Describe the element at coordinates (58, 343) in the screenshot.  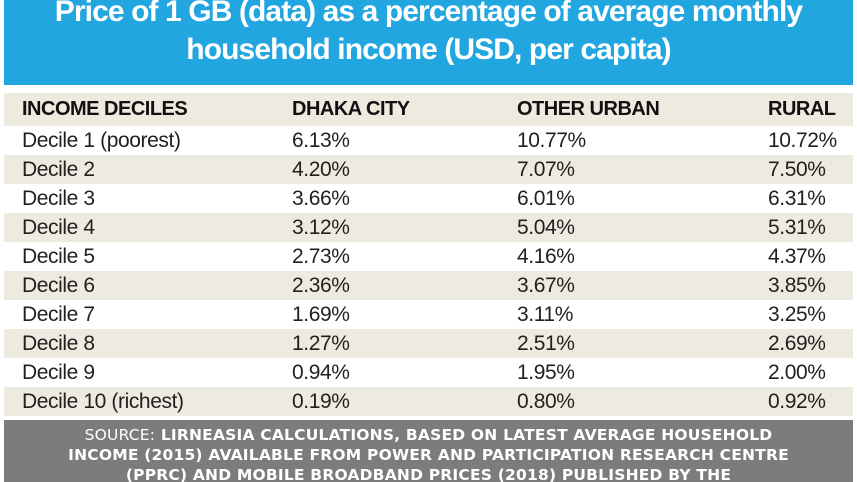
I see `decile-label: Decile 8` at that location.